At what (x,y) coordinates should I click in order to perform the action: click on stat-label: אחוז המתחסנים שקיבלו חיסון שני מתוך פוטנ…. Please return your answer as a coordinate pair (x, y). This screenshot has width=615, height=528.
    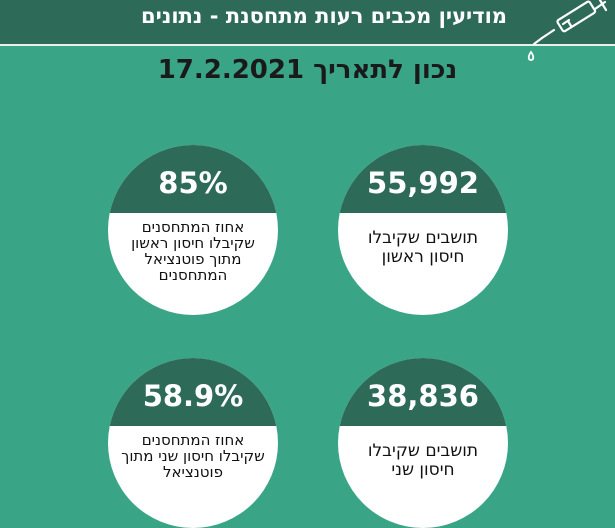
    Looking at the image, I should click on (193, 456).